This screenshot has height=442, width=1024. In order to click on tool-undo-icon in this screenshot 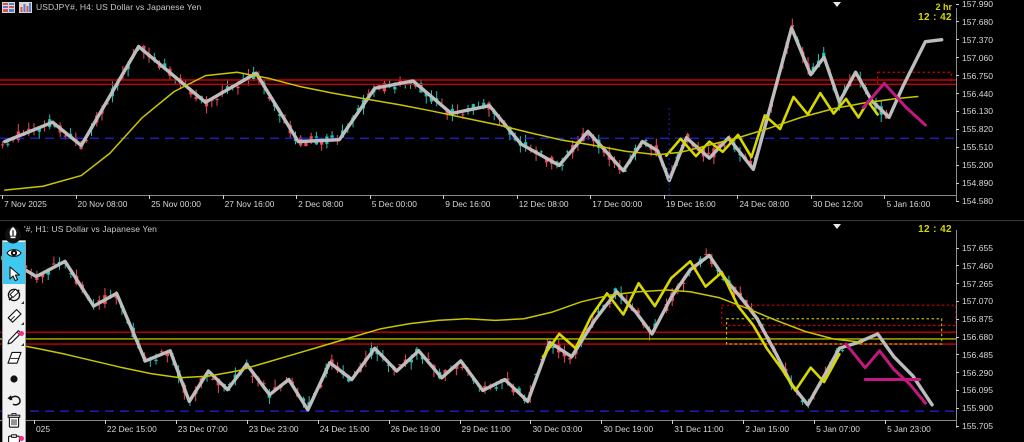, I will do `click(14, 399)`.